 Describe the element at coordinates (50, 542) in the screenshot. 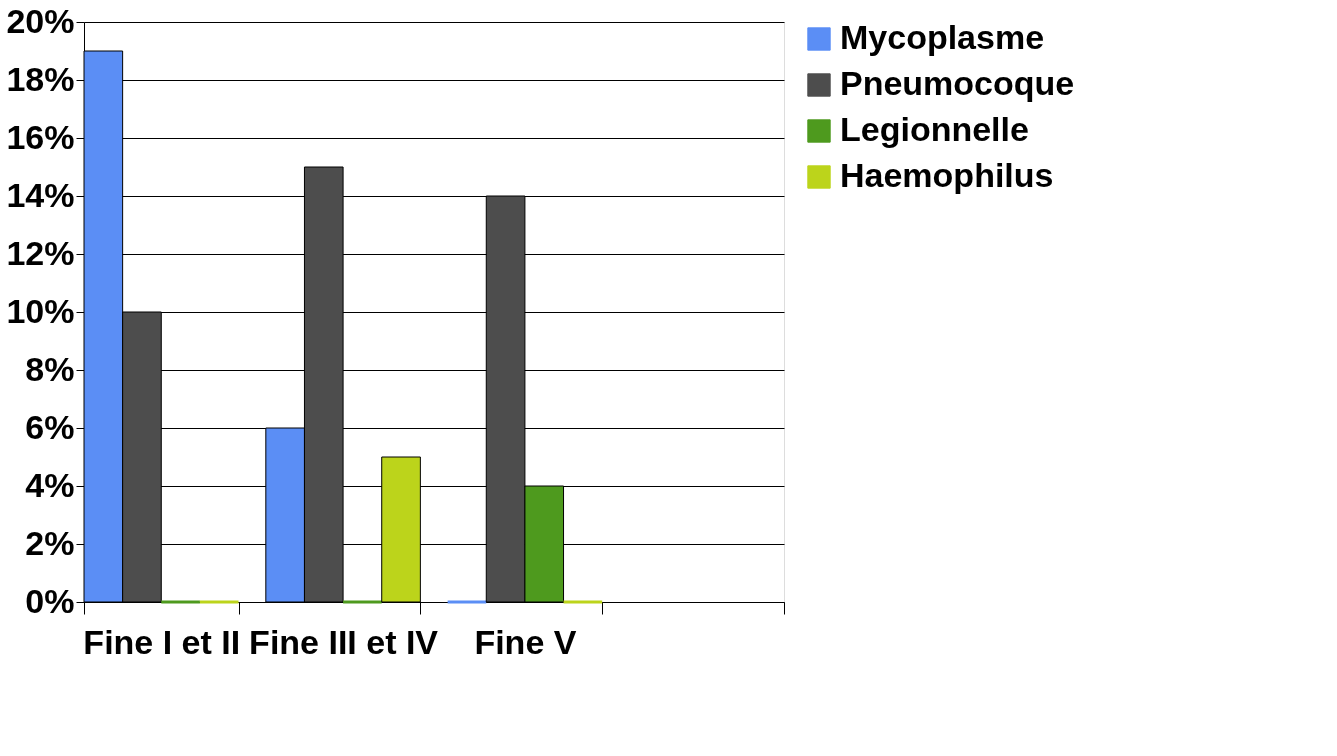

I see `y-tick-label: 2%` at that location.